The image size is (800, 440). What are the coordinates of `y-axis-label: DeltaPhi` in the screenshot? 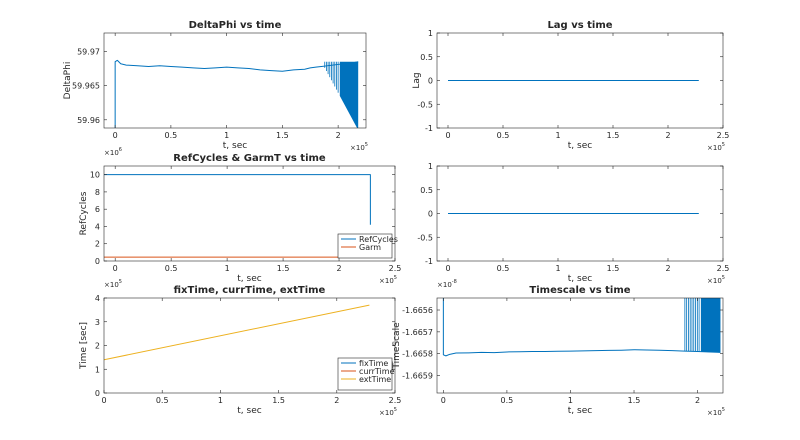 It's located at (68, 81).